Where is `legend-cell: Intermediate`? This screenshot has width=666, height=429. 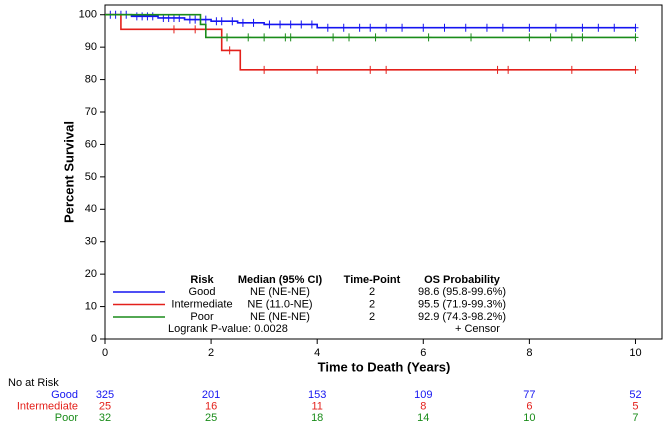
legend-cell: Intermediate is located at coordinates (201, 304).